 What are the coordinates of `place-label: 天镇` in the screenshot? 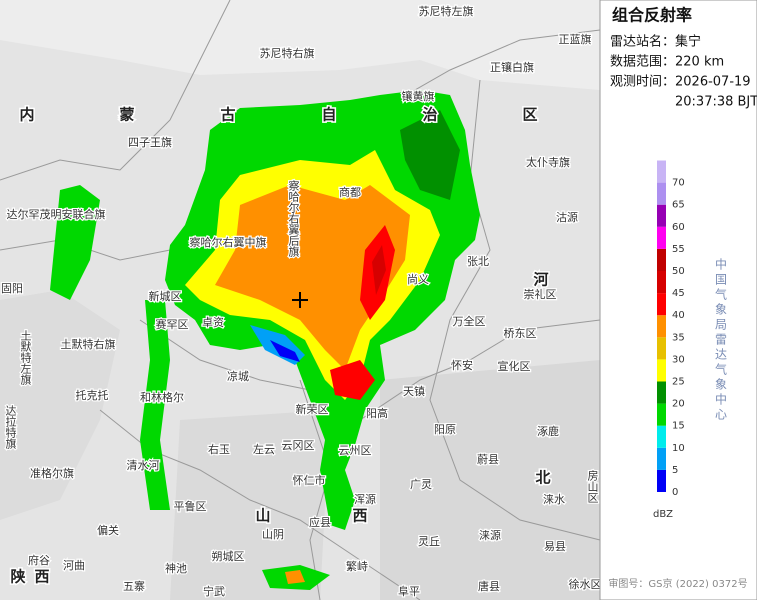 It's located at (414, 391).